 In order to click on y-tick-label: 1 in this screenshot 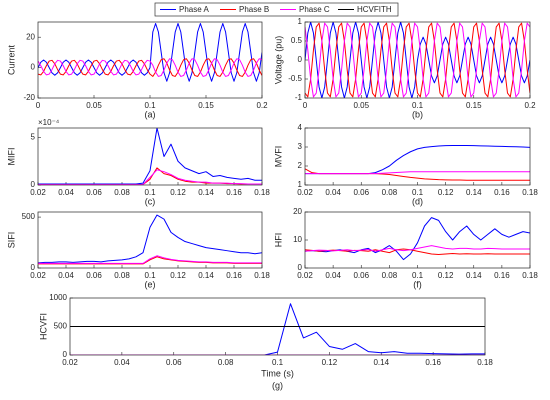, I will do `click(300, 21)`.